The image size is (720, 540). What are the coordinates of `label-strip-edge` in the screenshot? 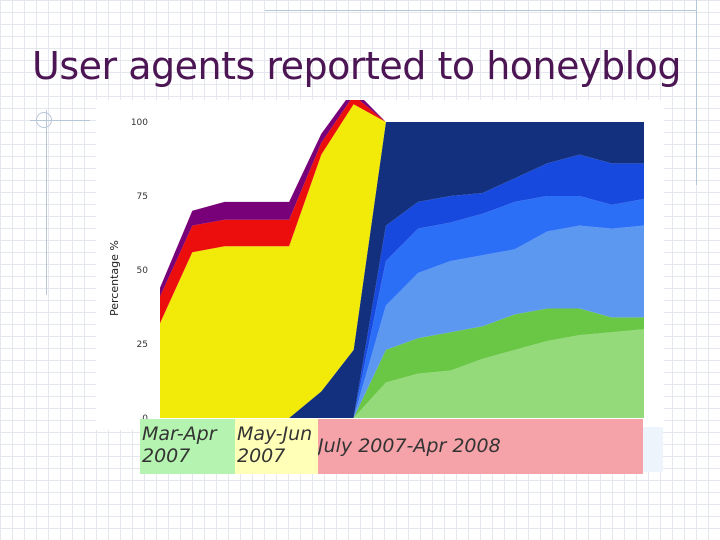 It's located at (653, 449).